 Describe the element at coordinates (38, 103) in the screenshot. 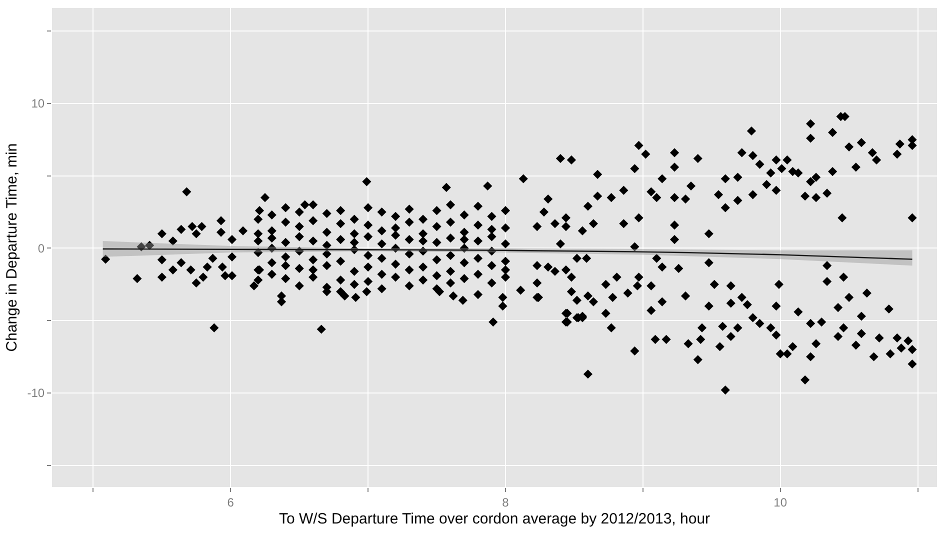

I see `y-tick-label: 10` at that location.